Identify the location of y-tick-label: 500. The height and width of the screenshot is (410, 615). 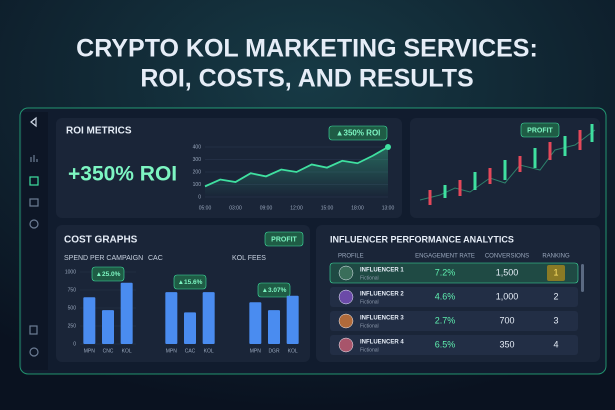
(72, 308).